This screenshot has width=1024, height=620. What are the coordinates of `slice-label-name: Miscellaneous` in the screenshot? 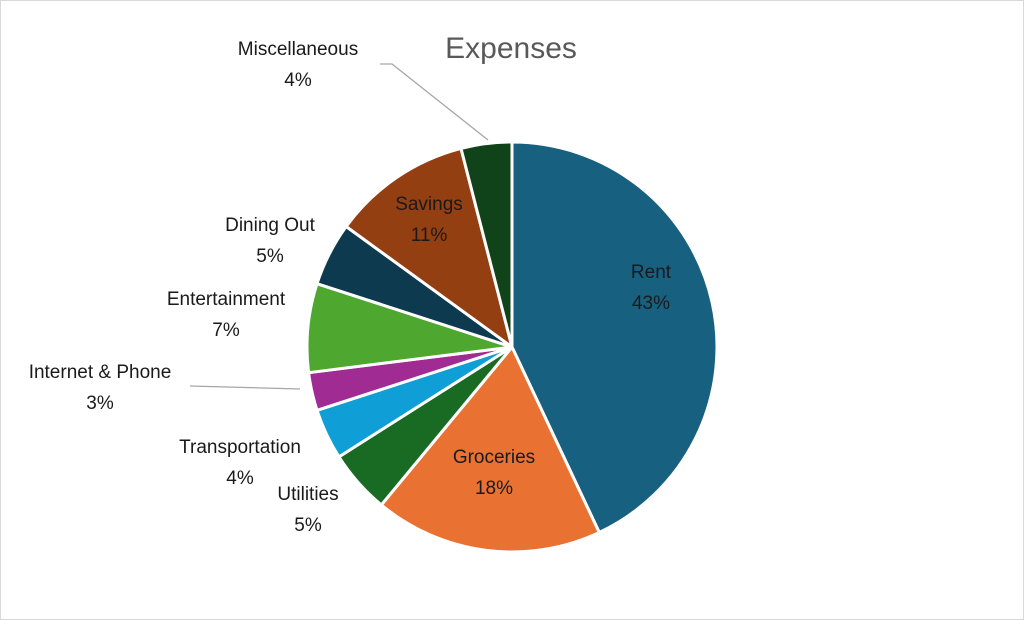 It's located at (298, 49).